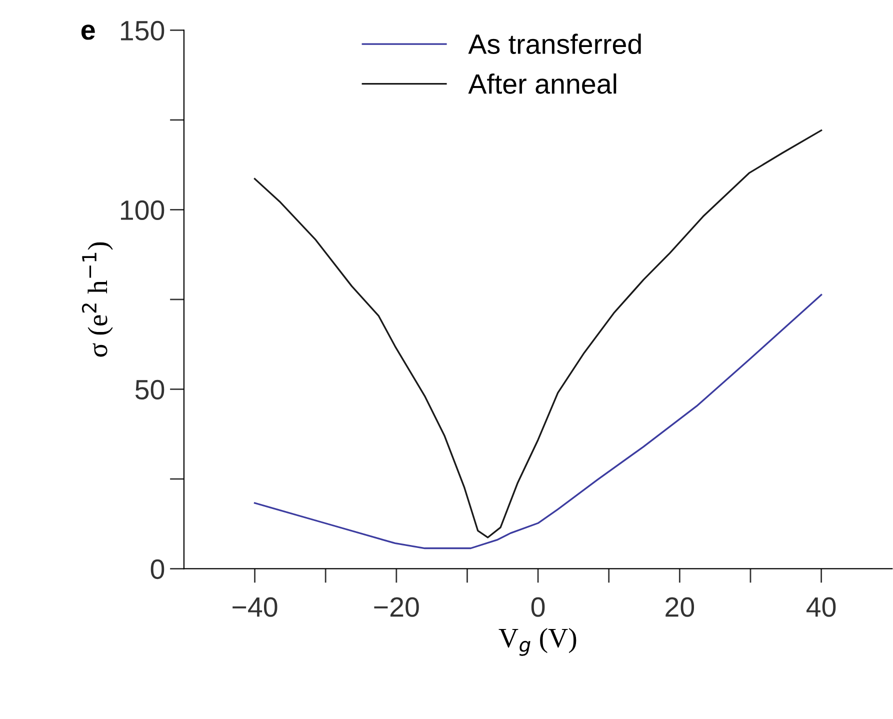 The height and width of the screenshot is (719, 893). I want to click on y-tick-label: 150, so click(142, 30).